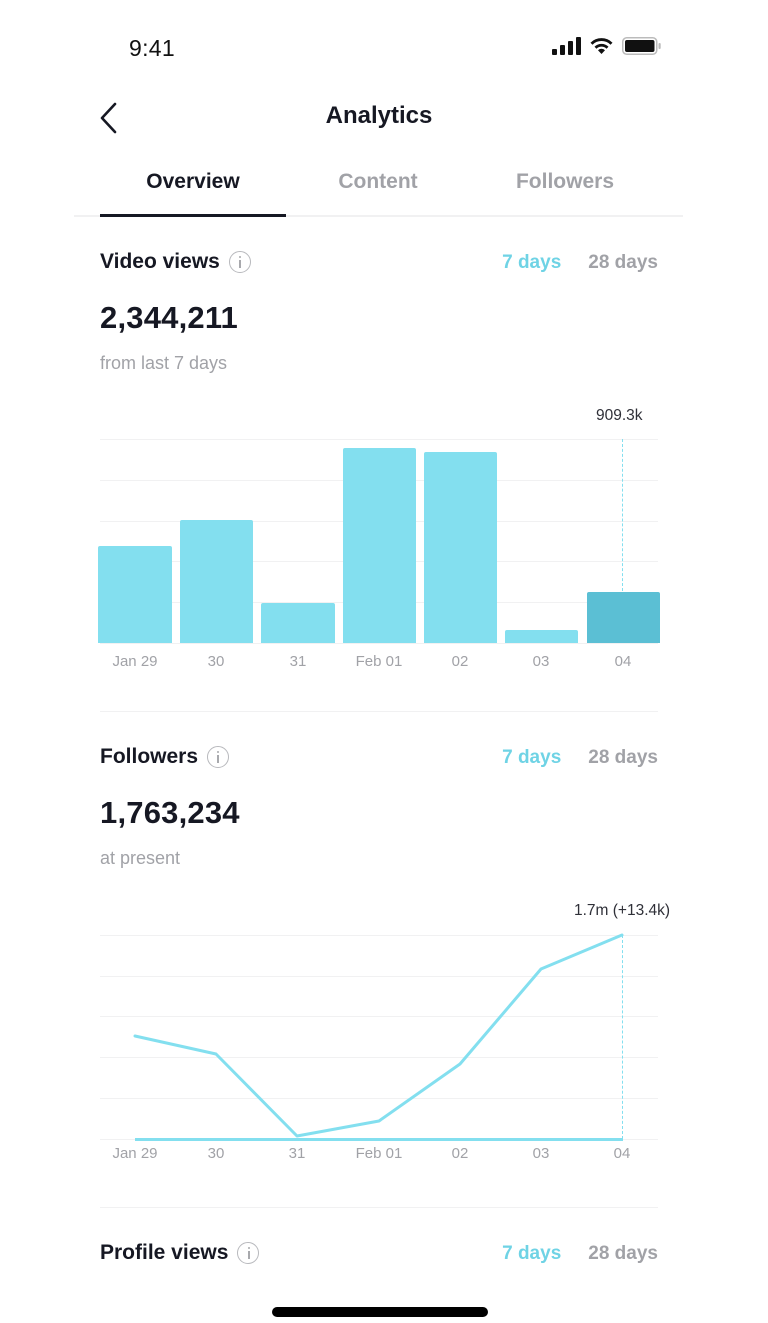 The width and height of the screenshot is (768, 1323). What do you see at coordinates (152, 48) in the screenshot?
I see `status-time: 9:41` at bounding box center [152, 48].